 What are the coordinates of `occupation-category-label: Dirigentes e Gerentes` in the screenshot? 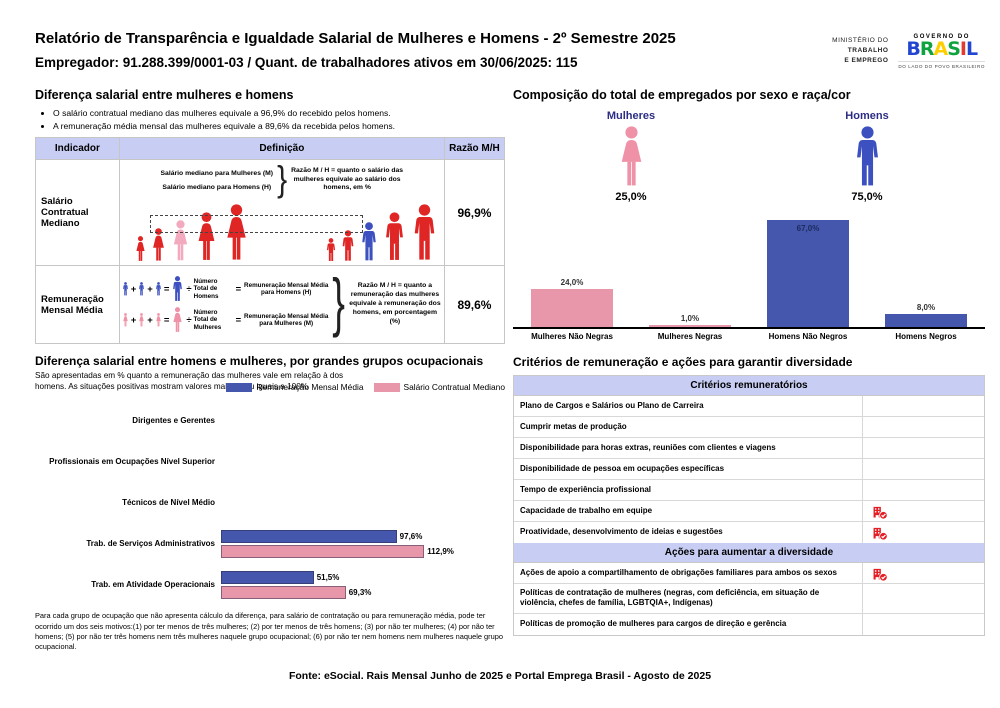 It's located at (173, 420).